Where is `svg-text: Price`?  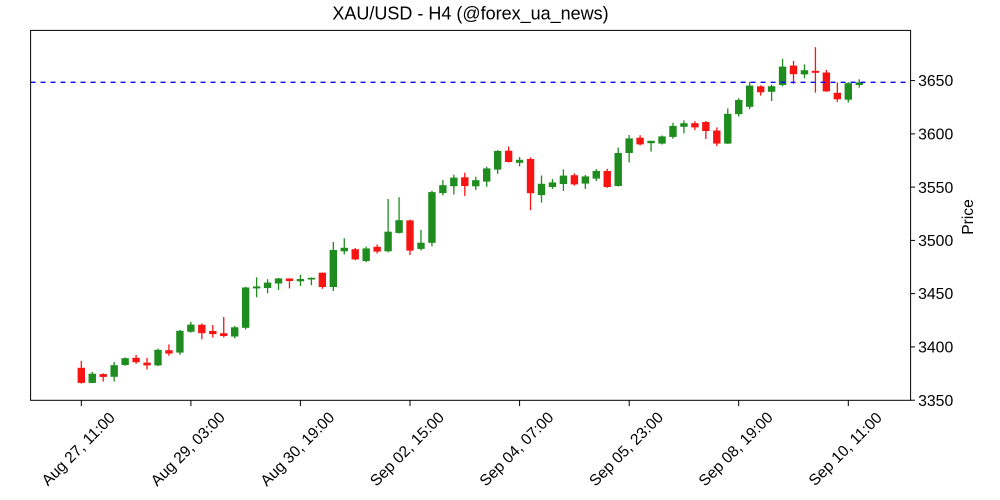 svg-text: Price is located at coordinates (968, 217).